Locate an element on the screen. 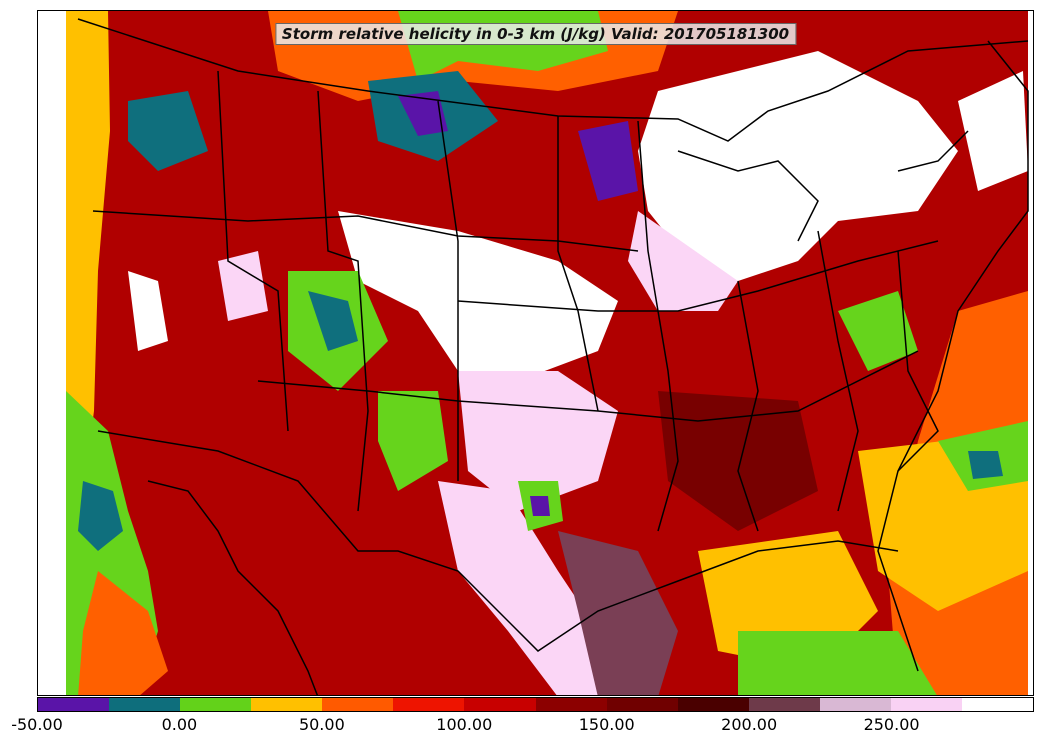 This screenshot has width=1044, height=745. oklahoma-purple-spot is located at coordinates (540, 506).